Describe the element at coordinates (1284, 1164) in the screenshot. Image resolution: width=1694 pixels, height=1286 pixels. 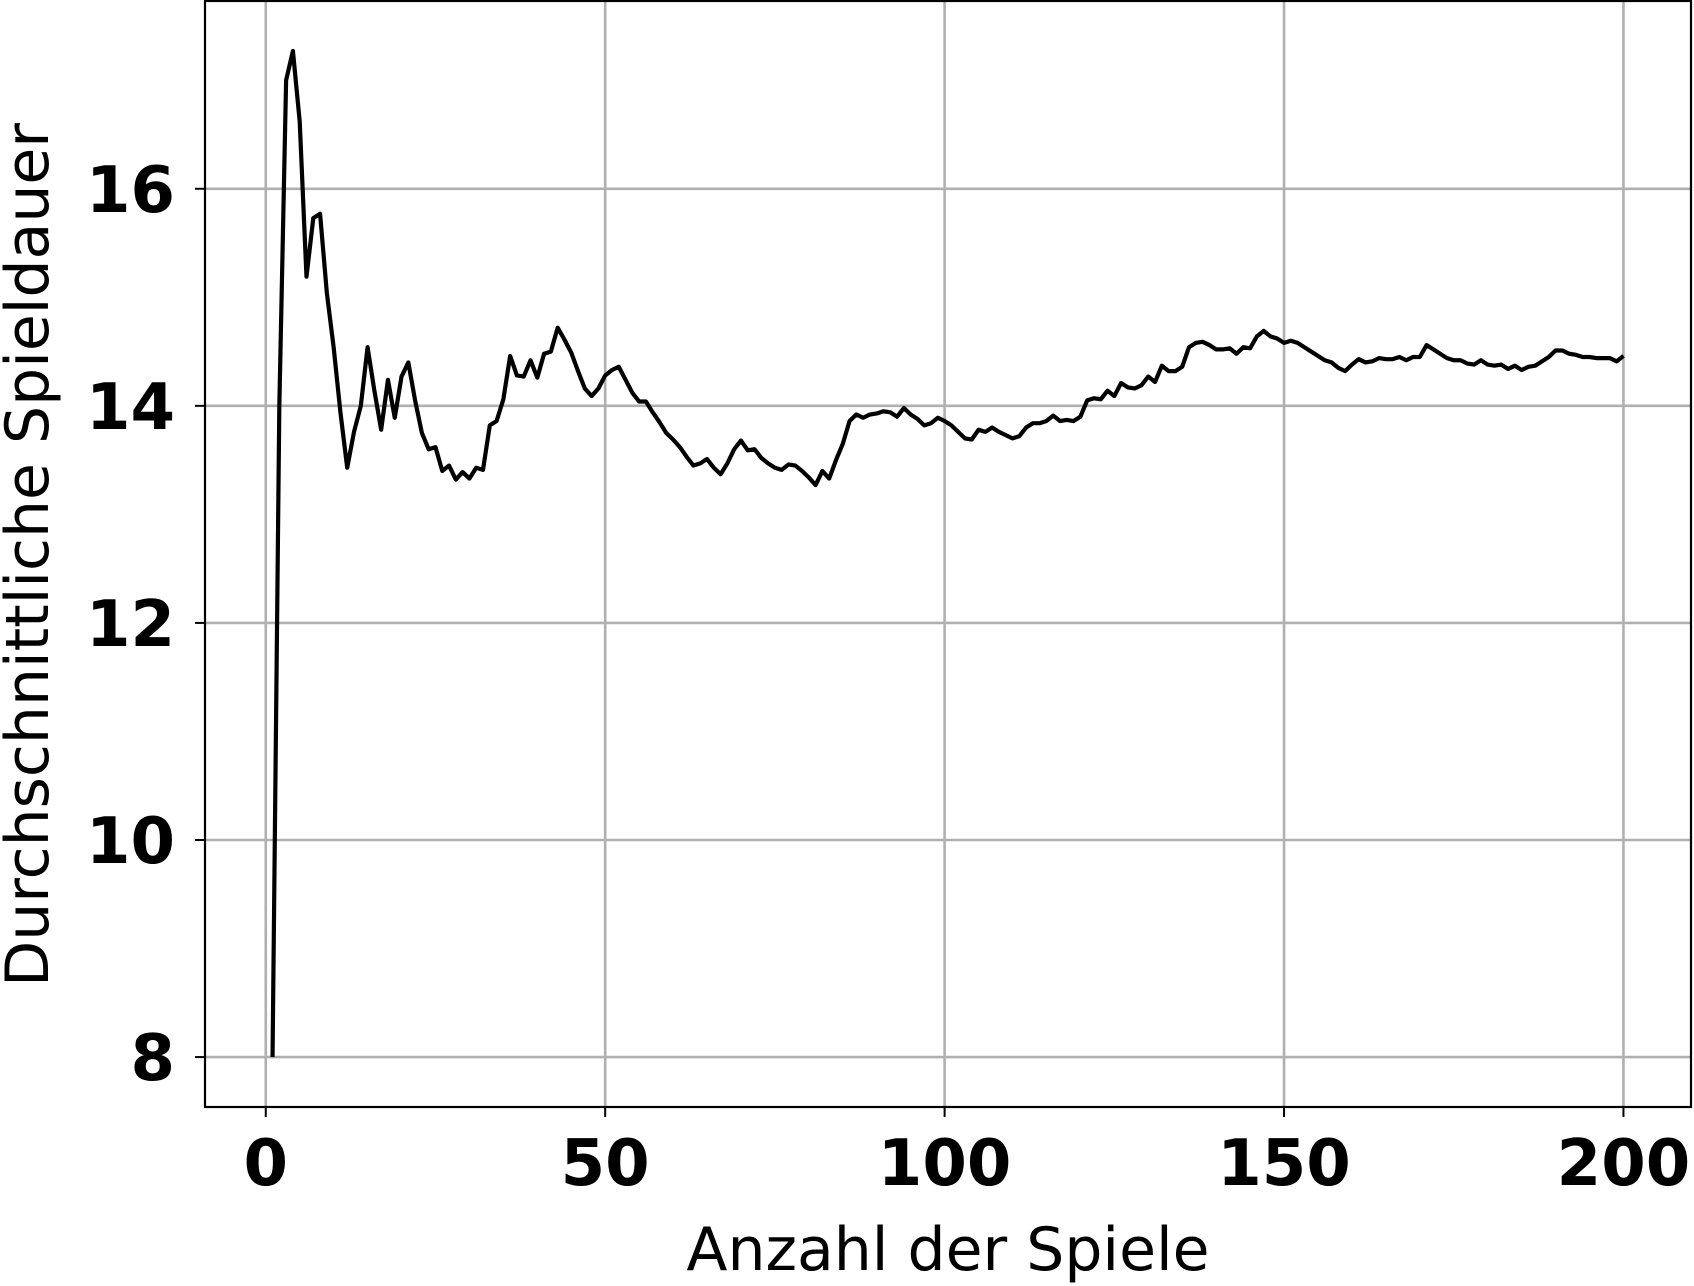
I see `x-tick-label: 150` at that location.